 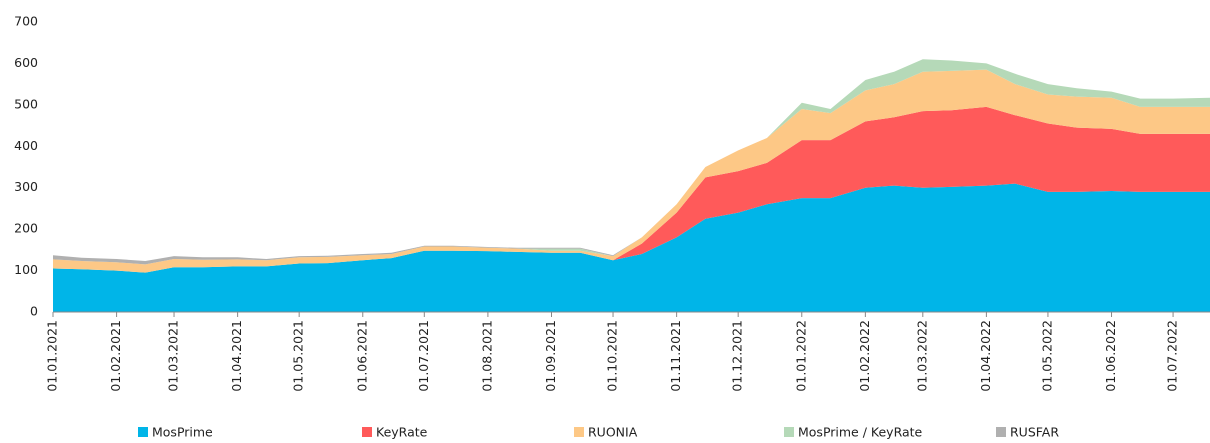 I want to click on x-tick-label: 01.03.2021, so click(x=173, y=356).